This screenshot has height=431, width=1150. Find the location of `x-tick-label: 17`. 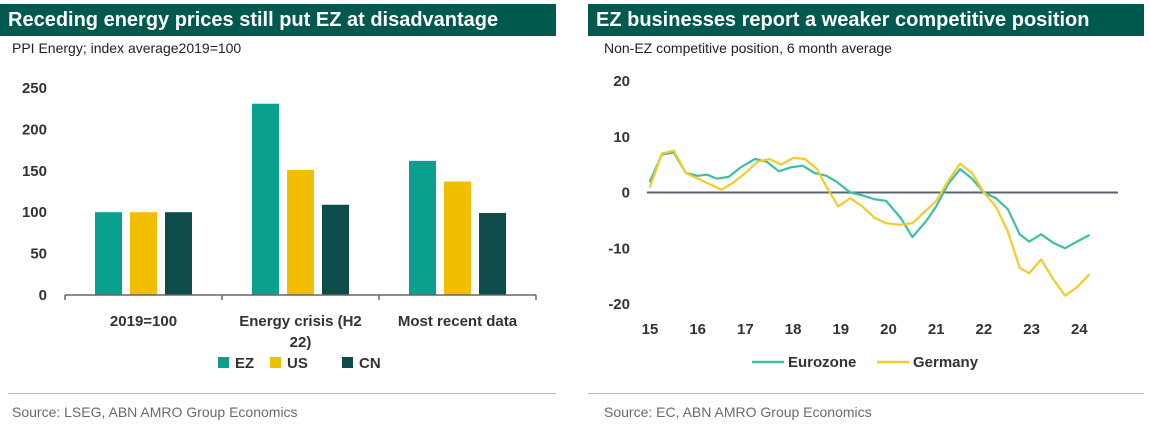

x-tick-label: 17 is located at coordinates (745, 329).